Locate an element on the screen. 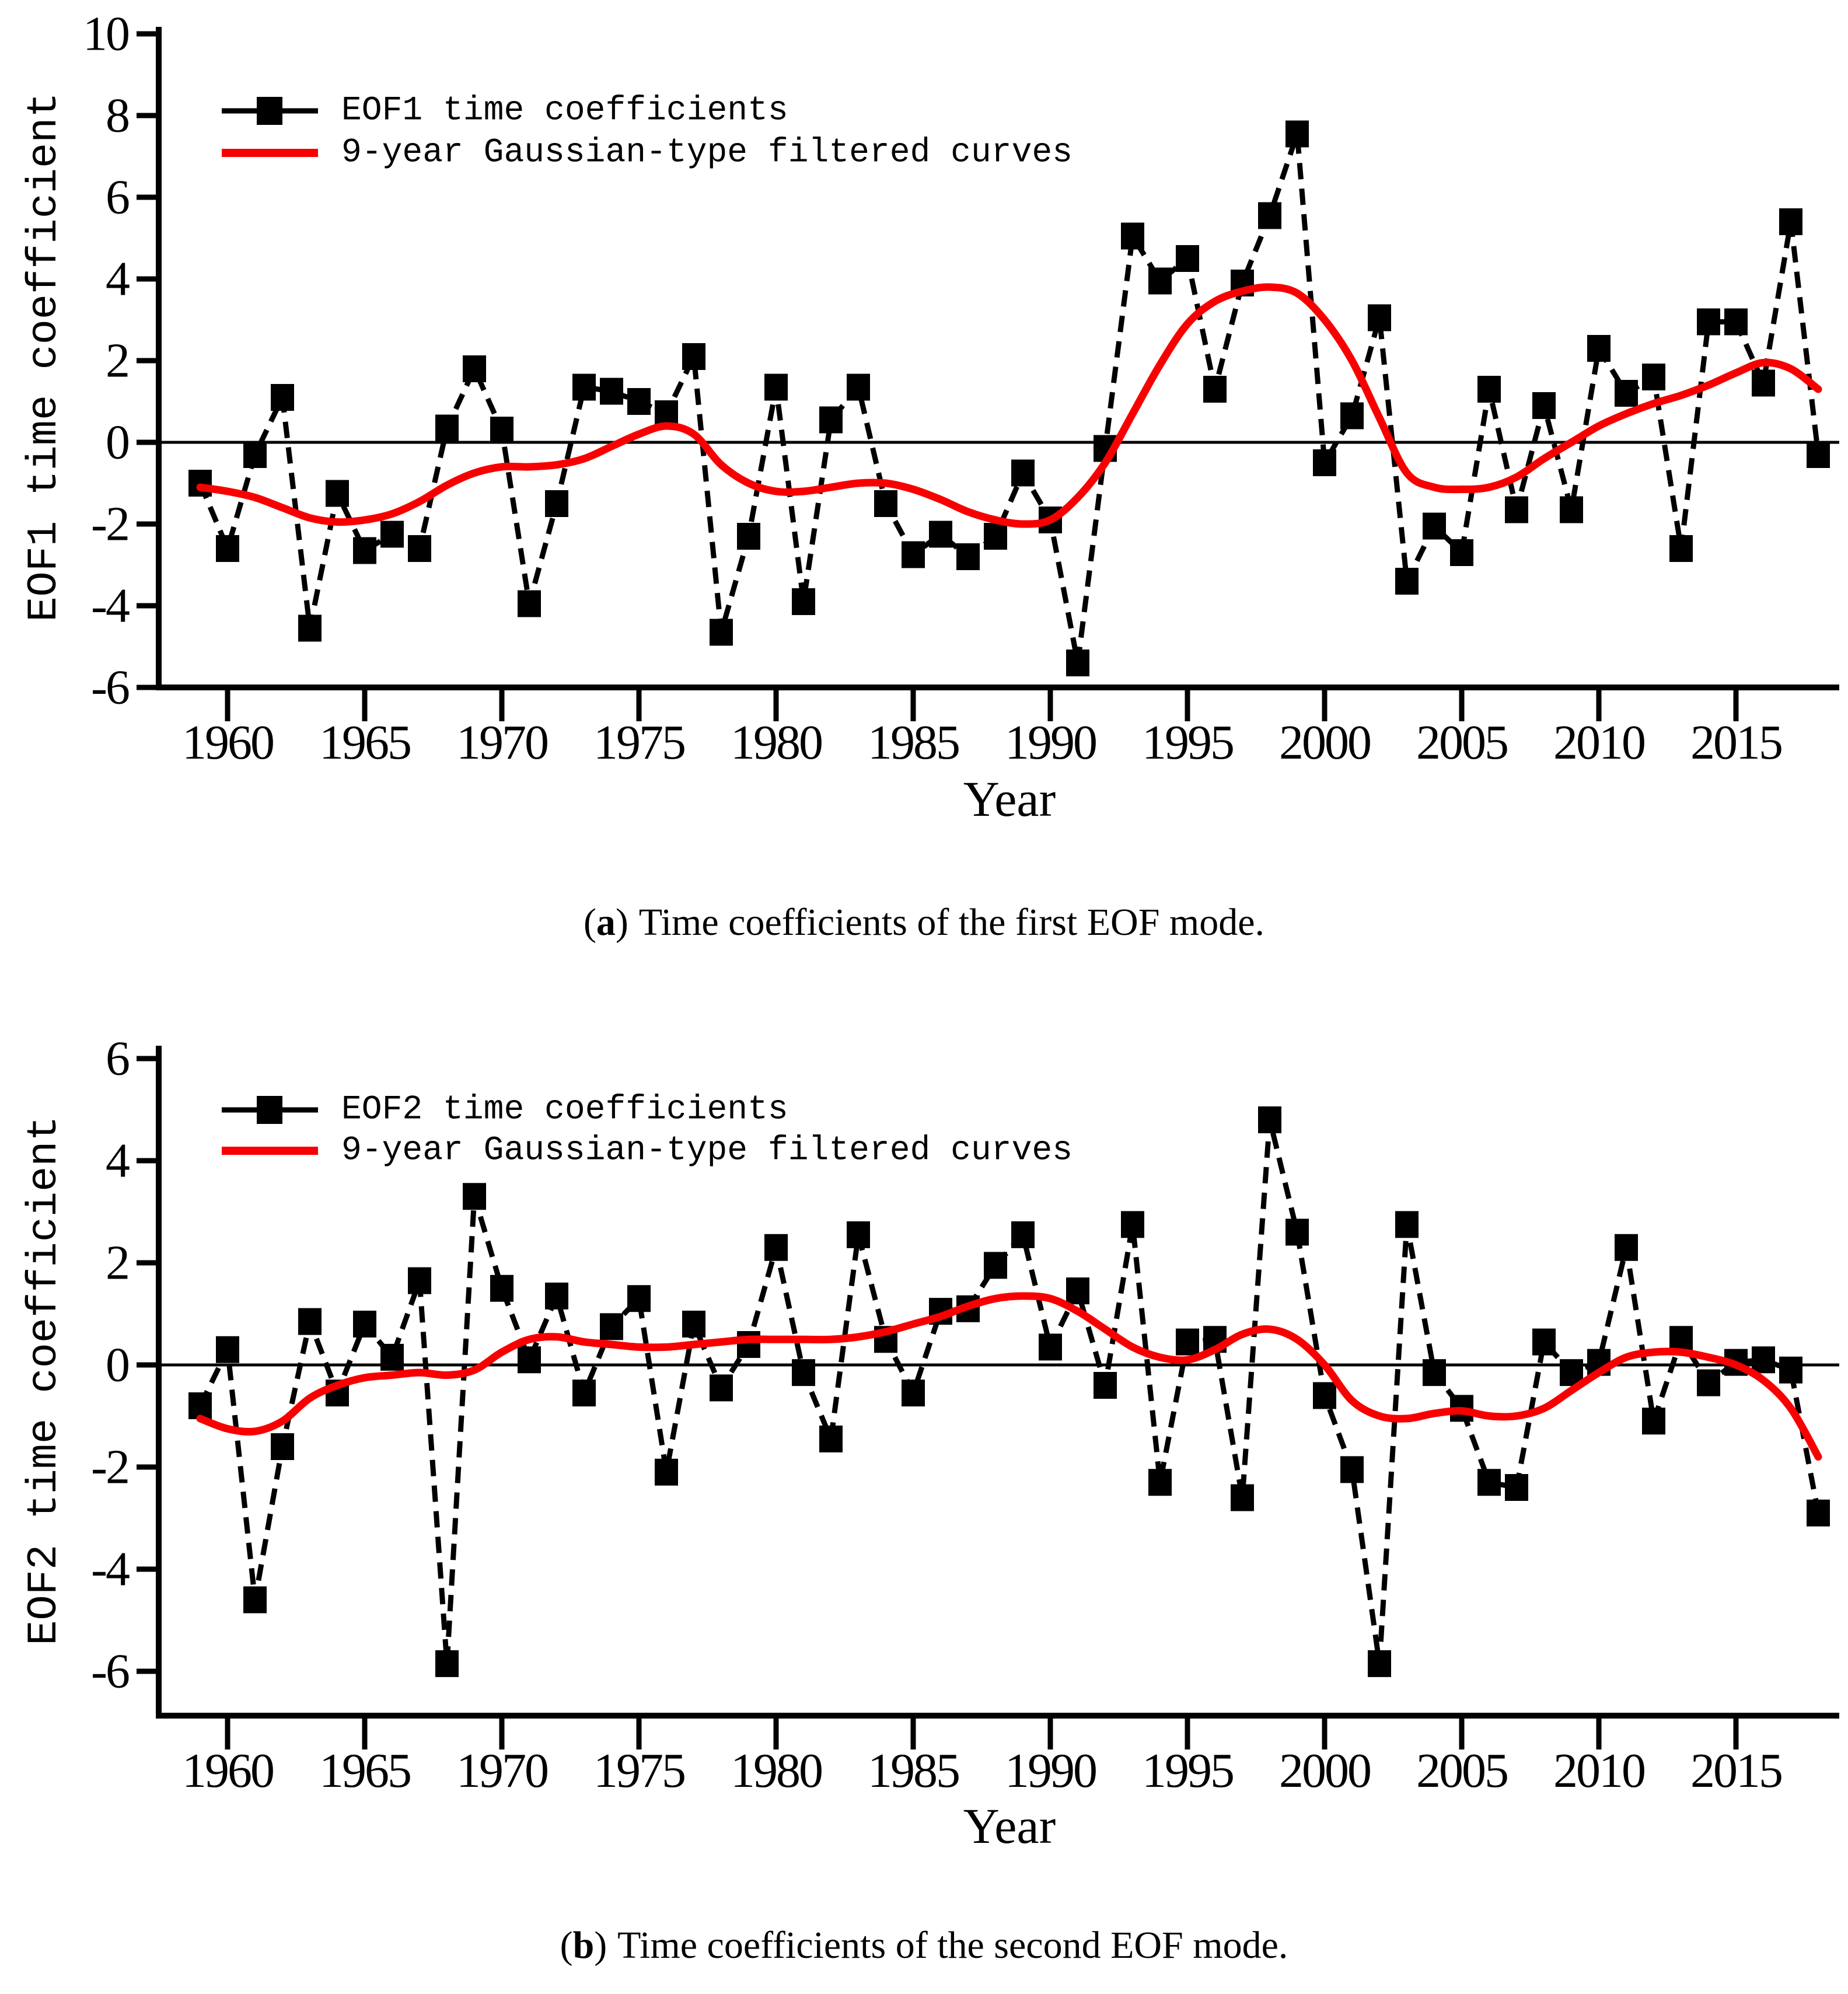  x-axis-title: Year is located at coordinates (1009, 799).